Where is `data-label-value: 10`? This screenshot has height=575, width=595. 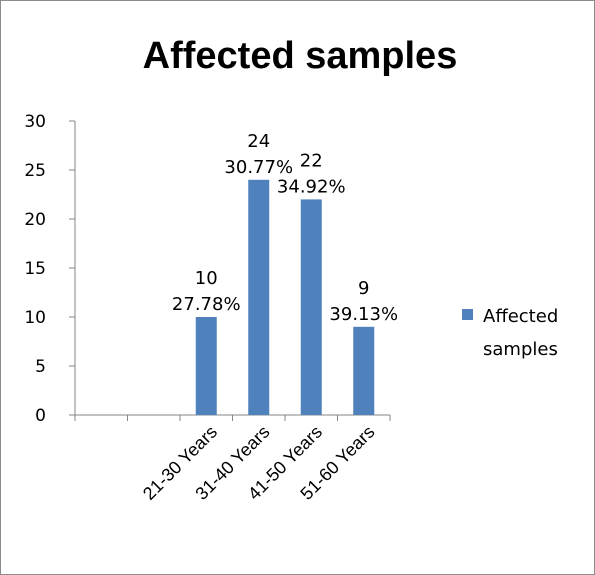 data-label-value: 10 is located at coordinates (206, 278).